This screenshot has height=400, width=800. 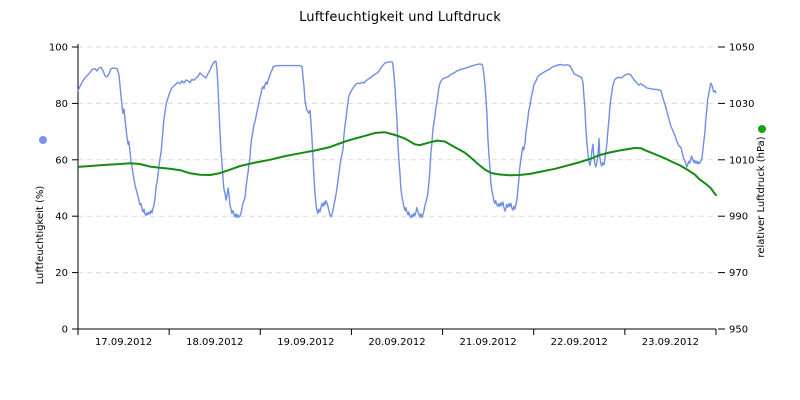 What do you see at coordinates (43, 140) in the screenshot?
I see `humidity-legend-dot-icon` at bounding box center [43, 140].